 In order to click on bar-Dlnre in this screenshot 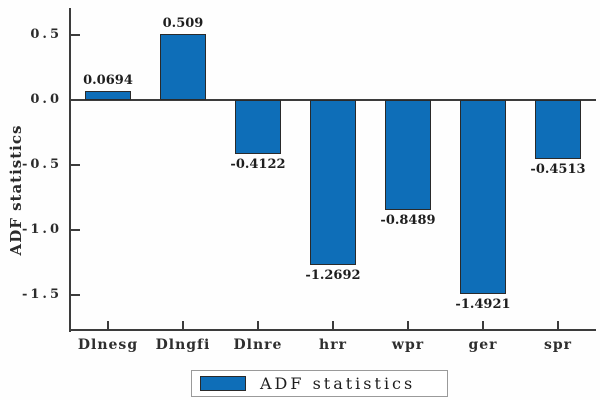, I will do `click(258, 127)`.